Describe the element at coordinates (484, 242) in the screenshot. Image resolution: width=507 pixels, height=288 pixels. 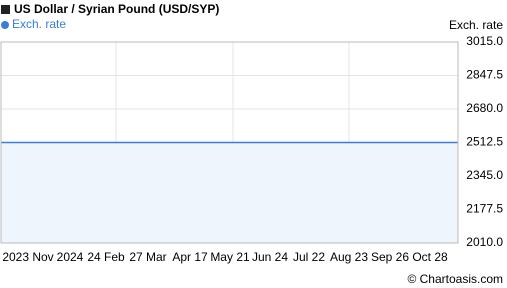
I see `y-tick-label: 2010.0` at that location.